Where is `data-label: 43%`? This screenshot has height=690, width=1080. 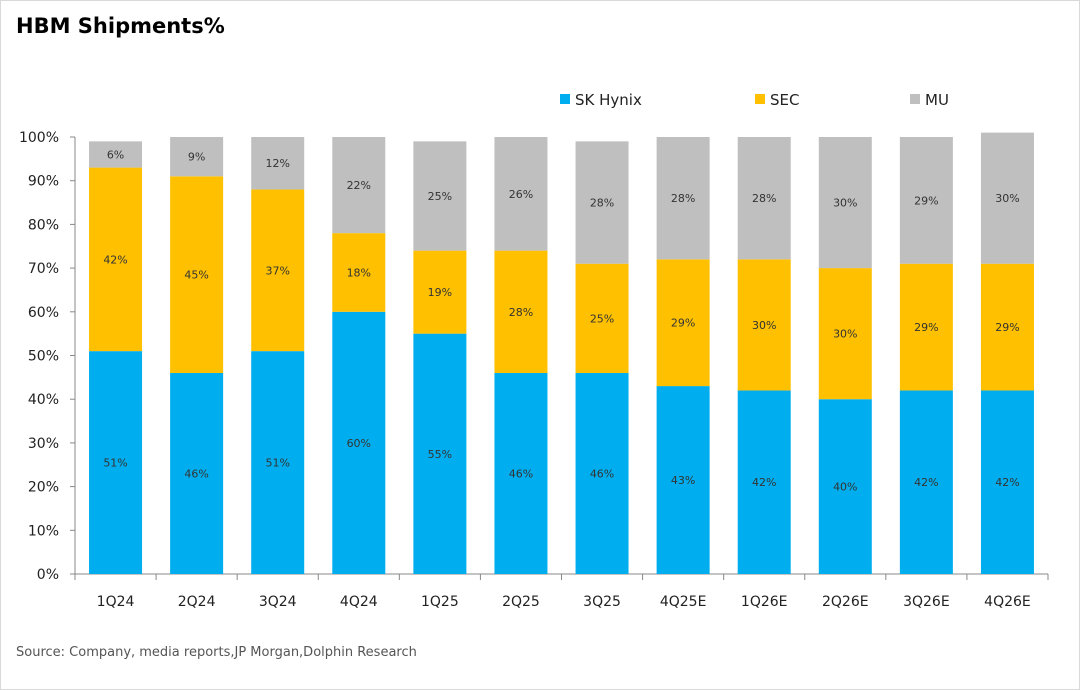
data-label: 43% is located at coordinates (683, 480).